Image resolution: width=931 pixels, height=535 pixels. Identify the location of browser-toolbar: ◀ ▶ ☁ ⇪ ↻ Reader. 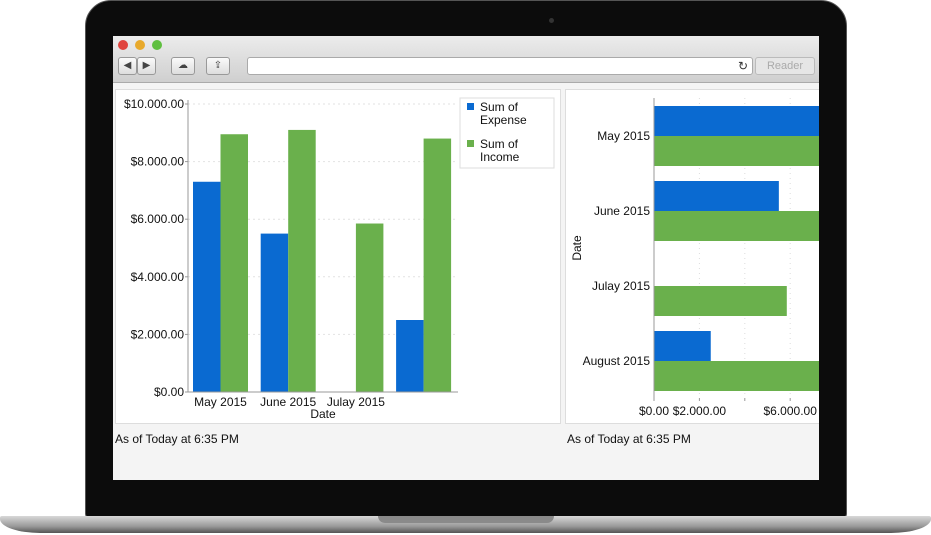
(466, 59).